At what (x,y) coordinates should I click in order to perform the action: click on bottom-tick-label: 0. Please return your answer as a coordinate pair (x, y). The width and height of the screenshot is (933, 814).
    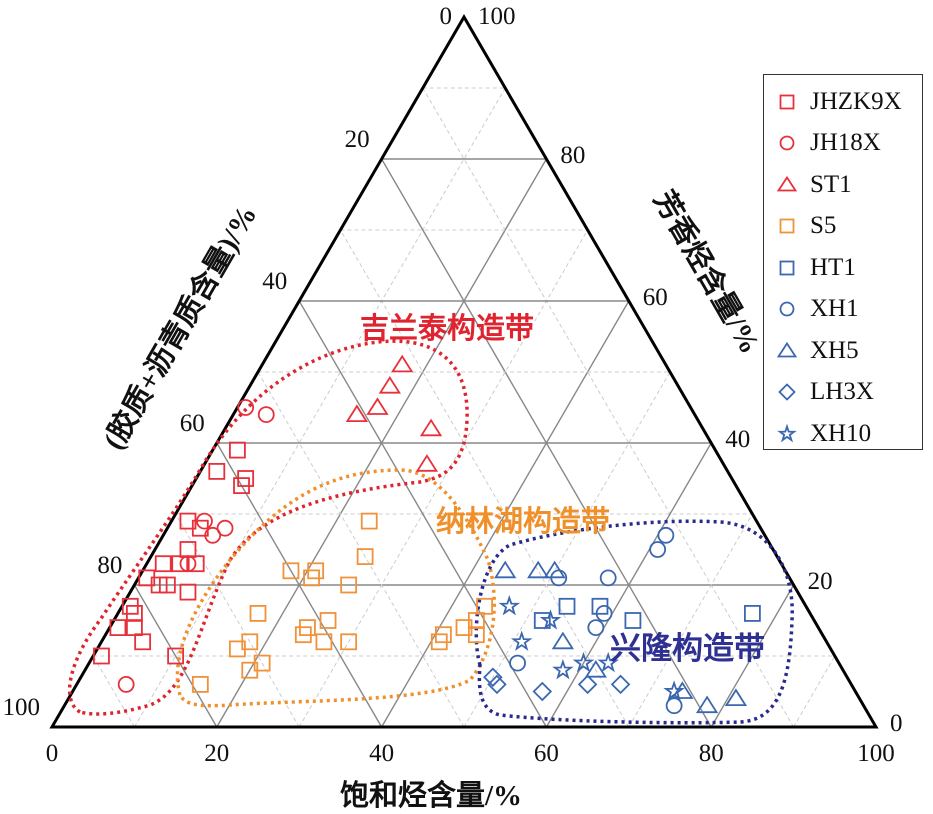
    Looking at the image, I should click on (52, 753).